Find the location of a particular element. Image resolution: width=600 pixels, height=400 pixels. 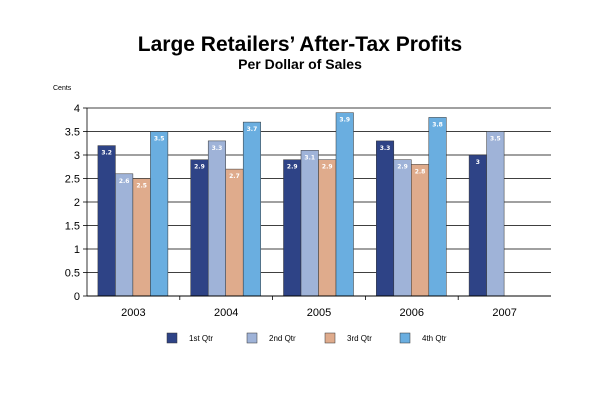

x-tick-label: 2004 is located at coordinates (226, 313).